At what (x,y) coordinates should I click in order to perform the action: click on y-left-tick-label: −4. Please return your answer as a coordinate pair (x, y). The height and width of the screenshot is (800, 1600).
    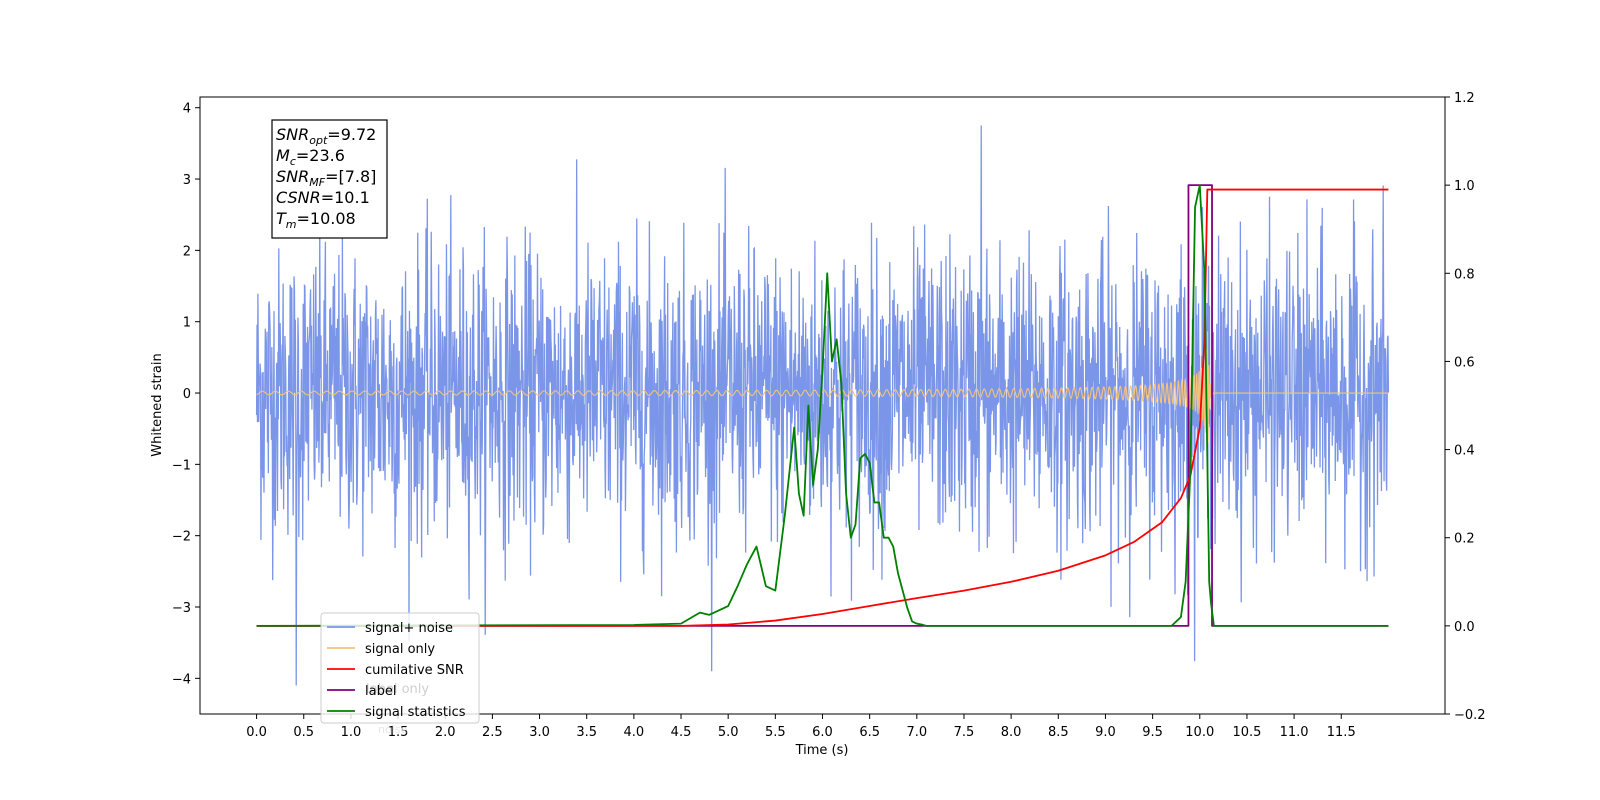
    Looking at the image, I should click on (181, 679).